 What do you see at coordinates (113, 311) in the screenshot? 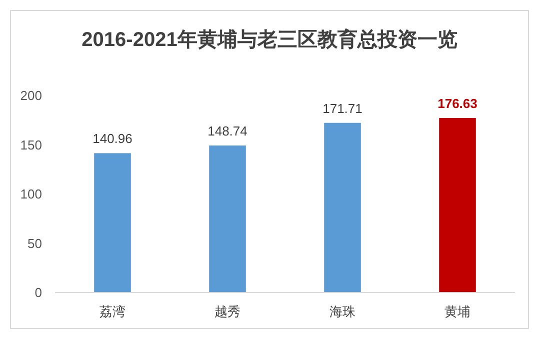
I see `x-tick-label: 荔湾` at bounding box center [113, 311].